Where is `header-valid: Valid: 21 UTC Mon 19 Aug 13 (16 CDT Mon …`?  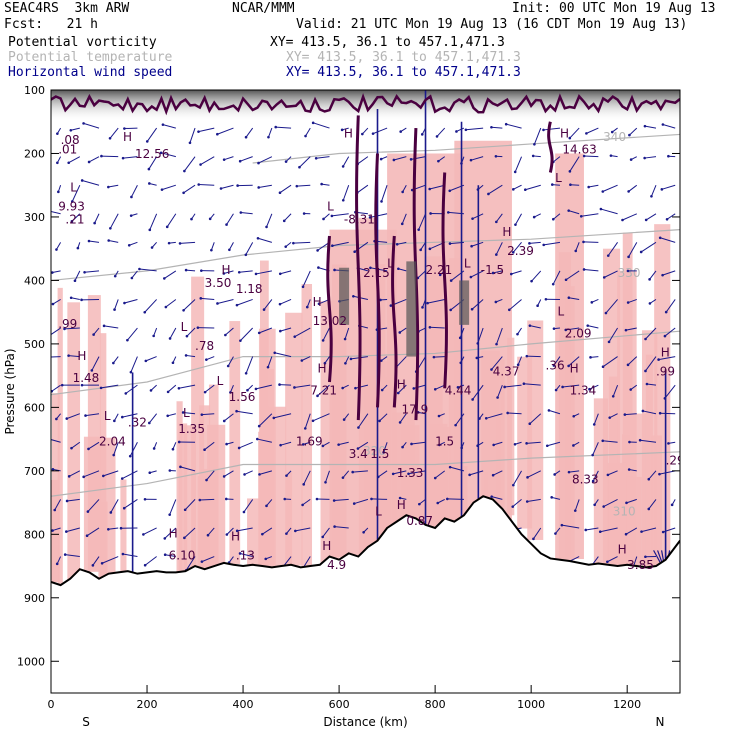 header-valid: Valid: 21 UTC Mon 19 Aug 13 (16 CDT Mon … is located at coordinates (492, 24).